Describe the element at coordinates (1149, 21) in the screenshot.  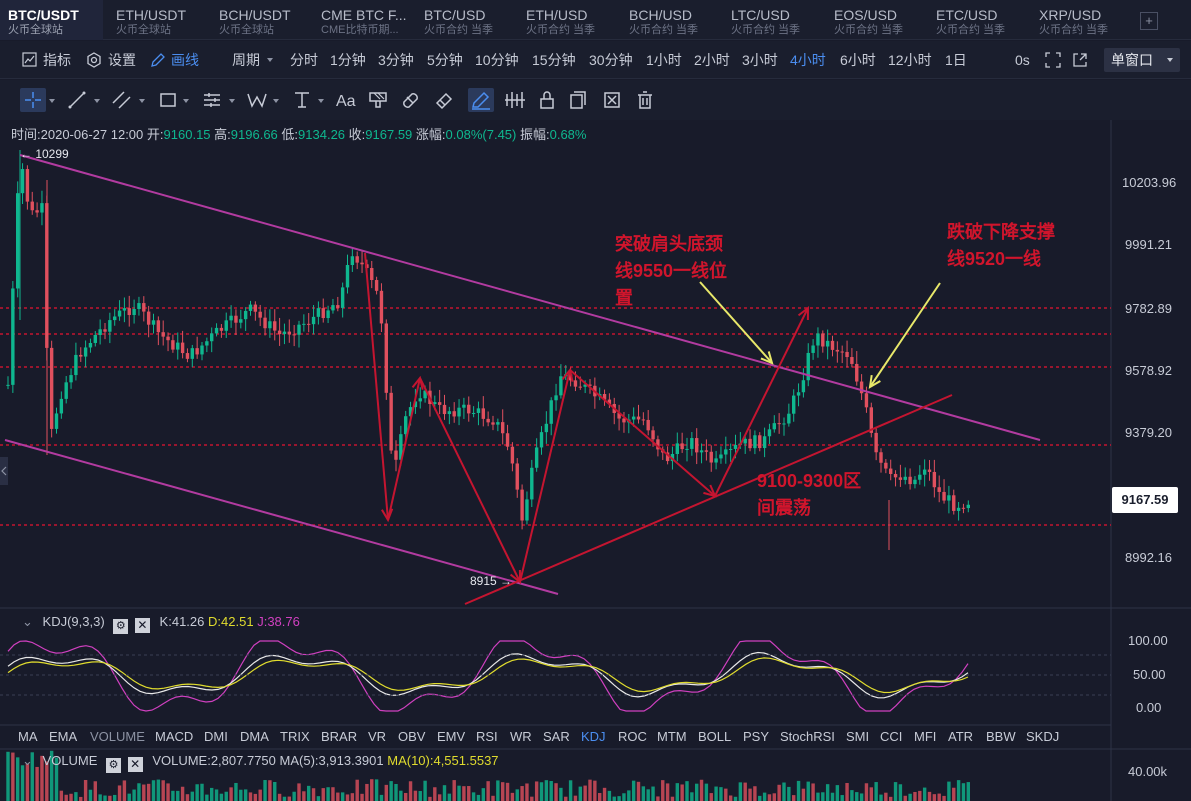
I see `add-tab-button: +` at that location.